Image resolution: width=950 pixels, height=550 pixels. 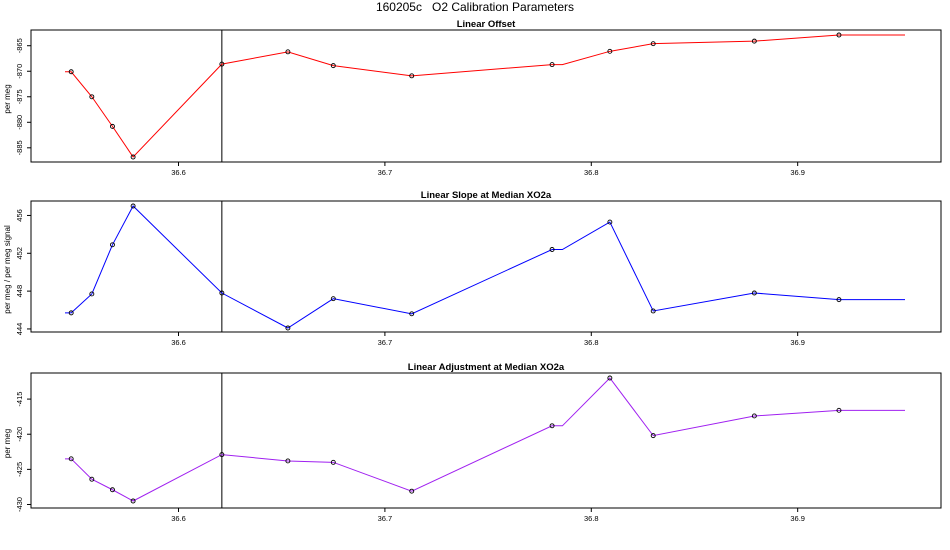 What do you see at coordinates (7, 269) in the screenshot?
I see `y-axis-label: per meg / per meg signal` at bounding box center [7, 269].